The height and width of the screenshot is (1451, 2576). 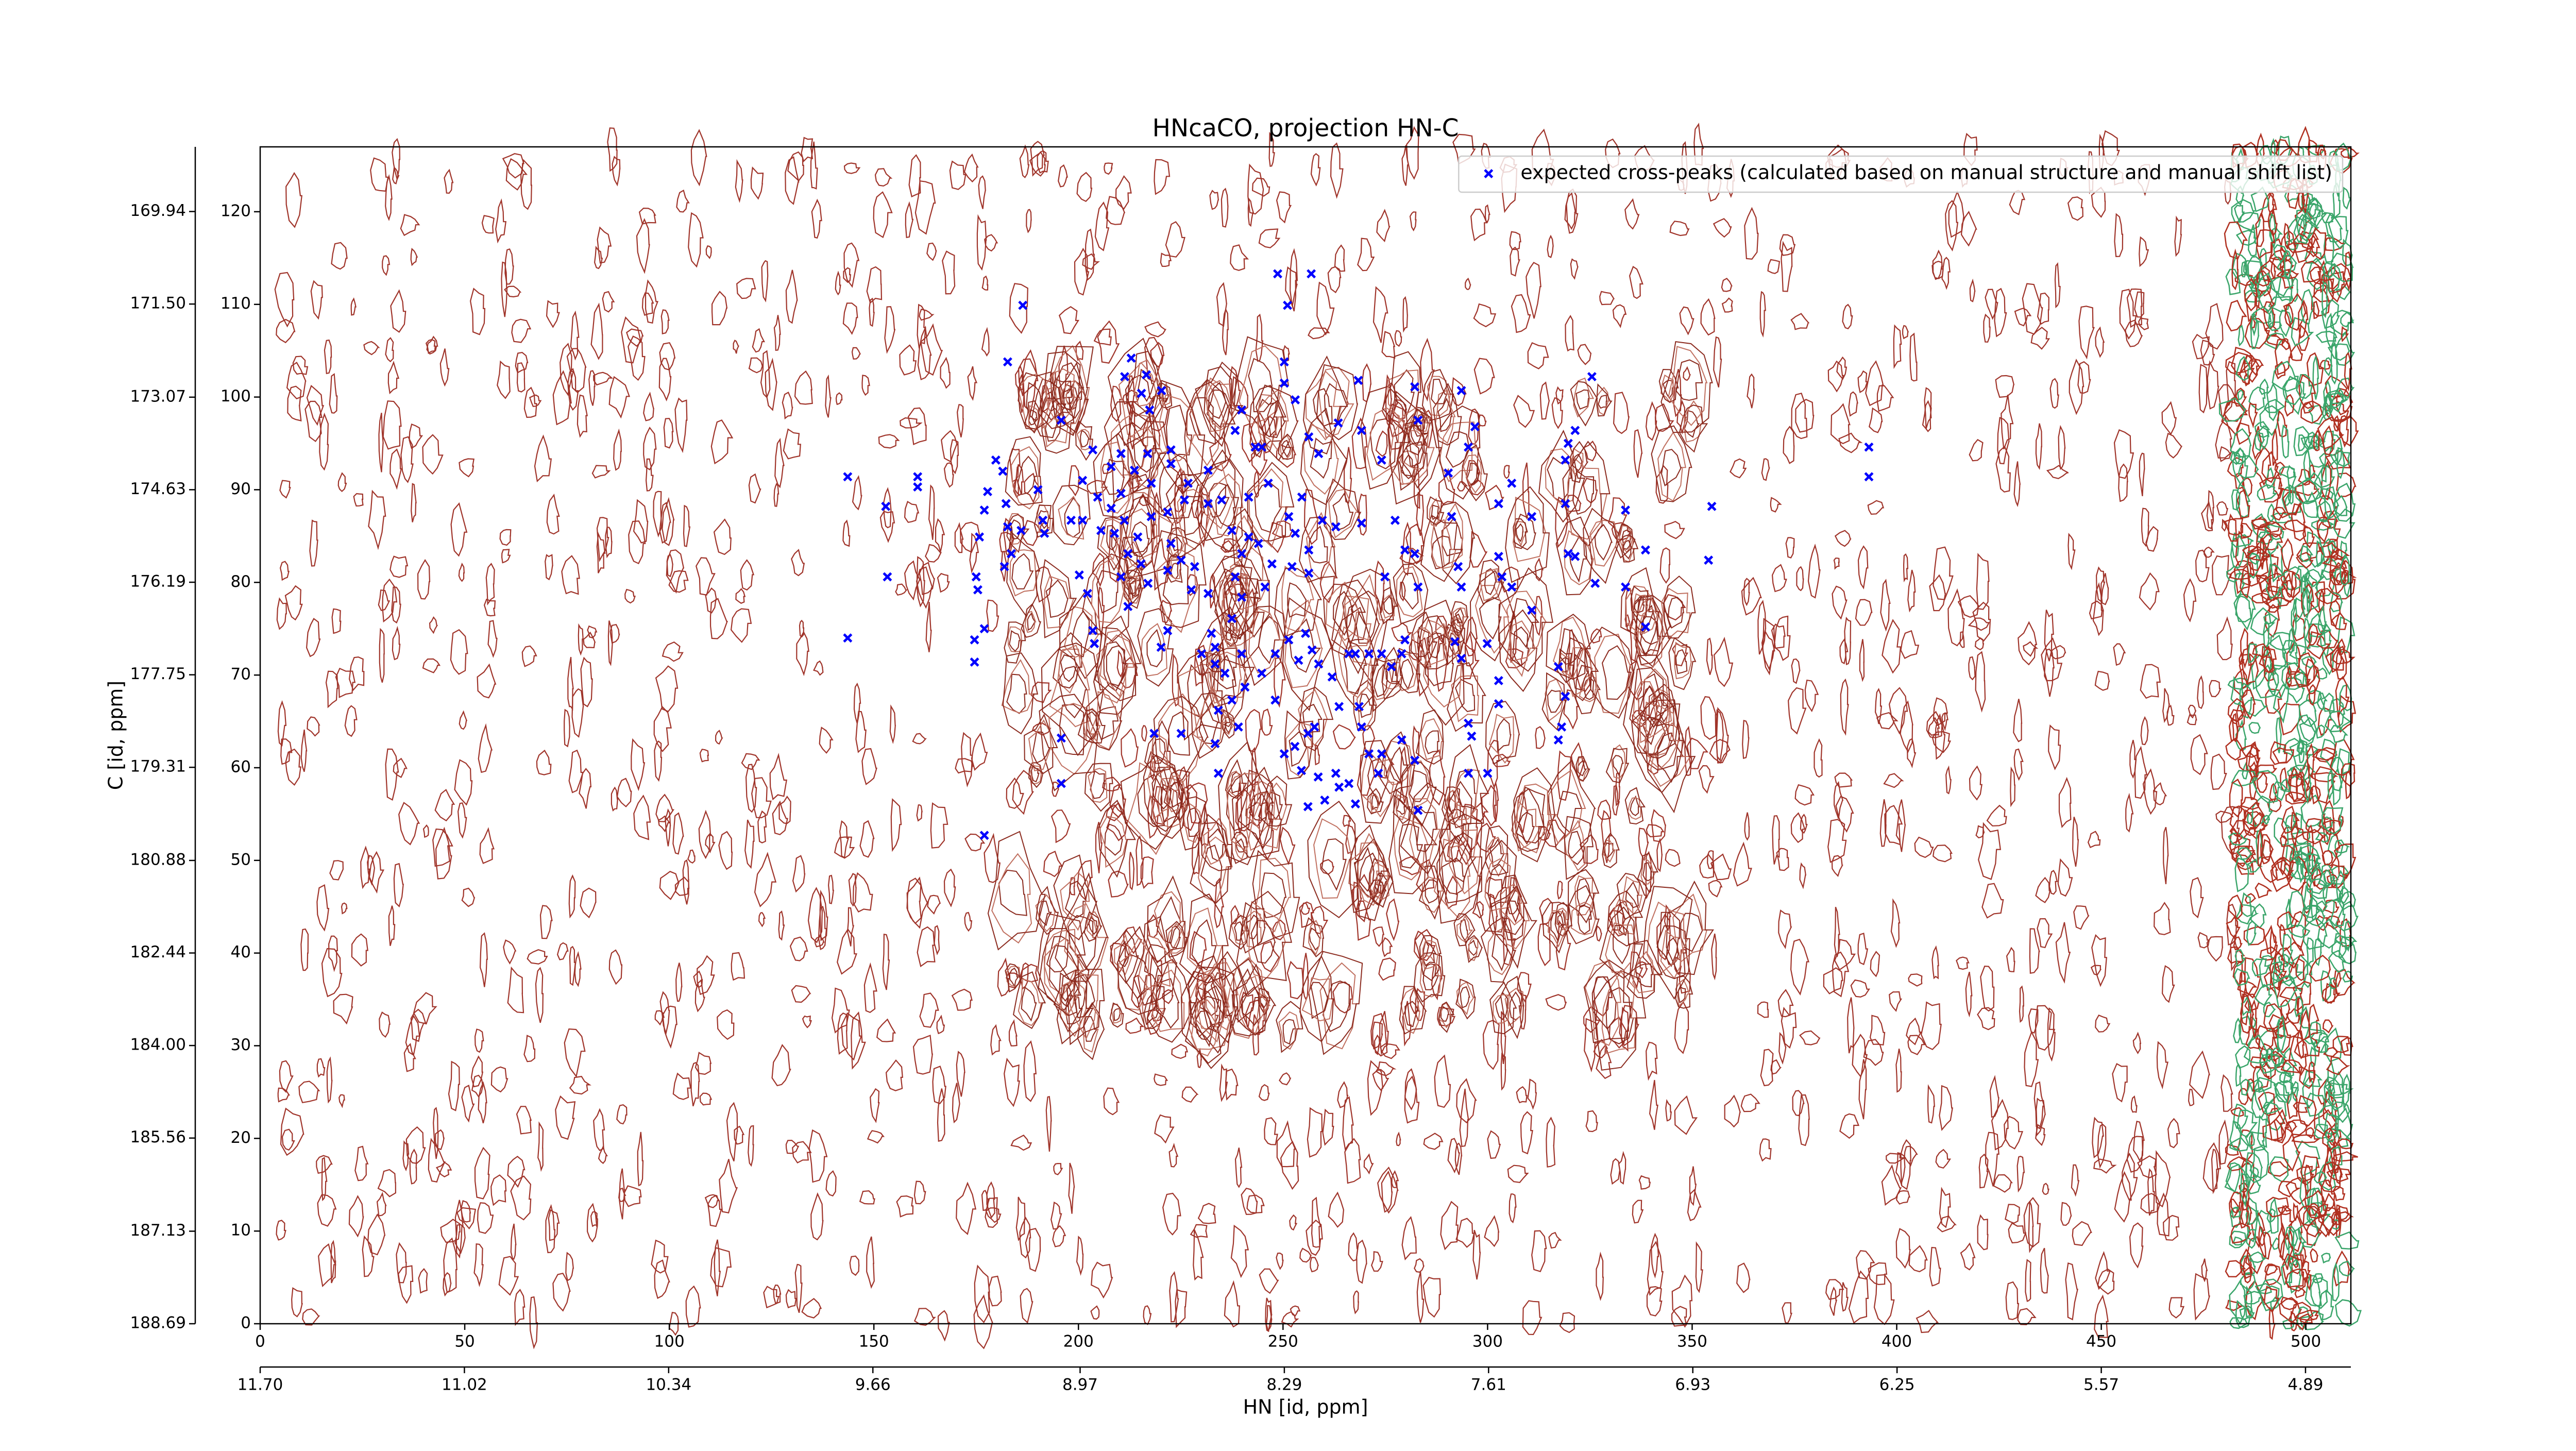 What do you see at coordinates (1692, 1385) in the screenshot?
I see `x2-tick-label: 6.93` at bounding box center [1692, 1385].